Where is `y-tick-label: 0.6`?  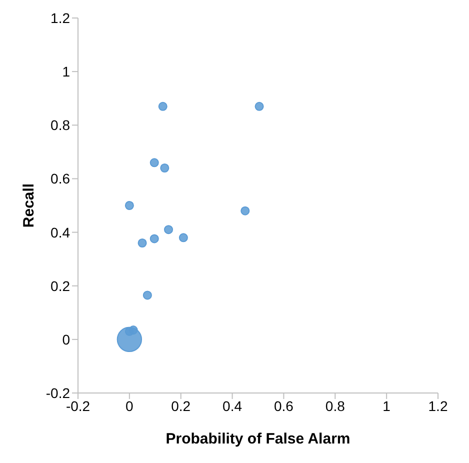 y-tick-label: 0.6 is located at coordinates (60, 178).